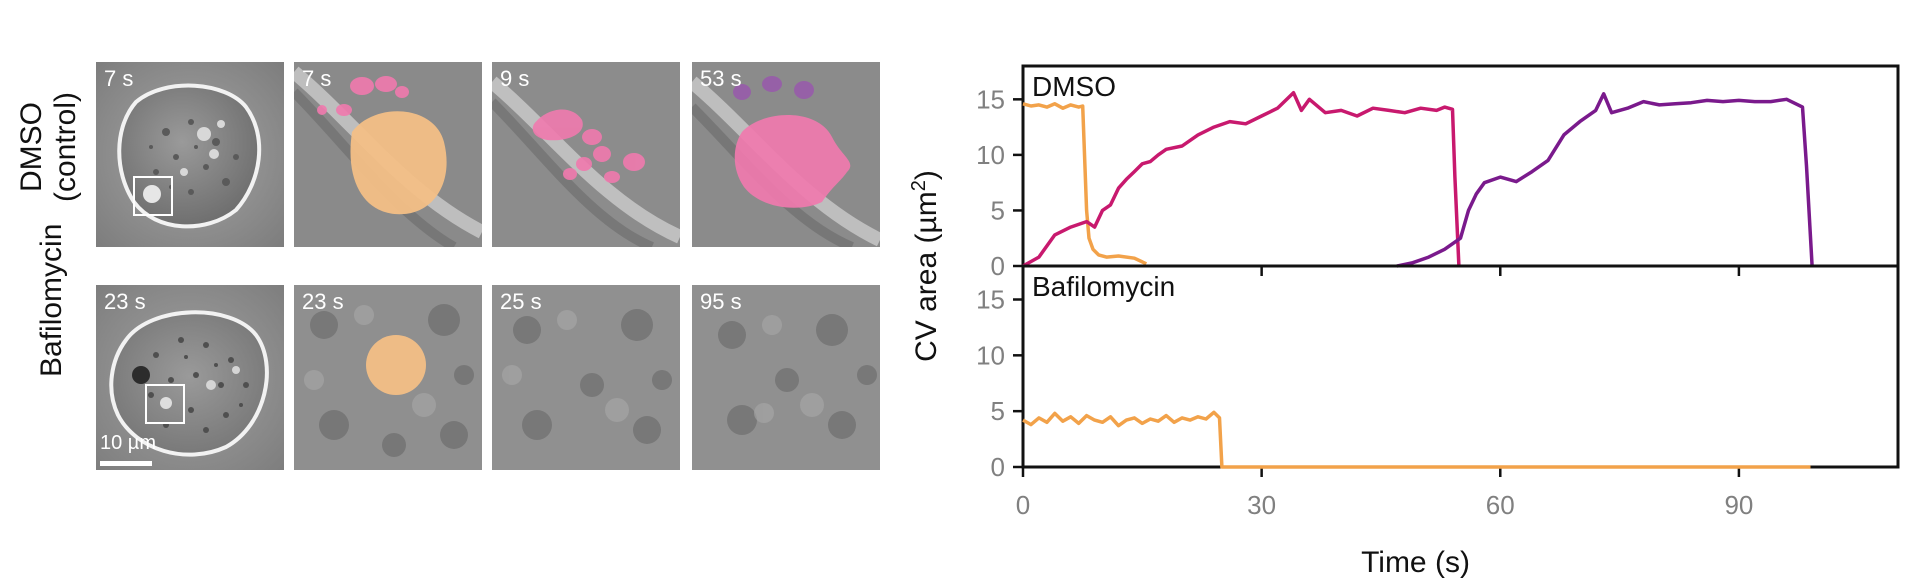 This screenshot has width=1920, height=587. I want to click on micrograph-bafilomycin-overview: 23 s 10 µm, so click(190, 377).